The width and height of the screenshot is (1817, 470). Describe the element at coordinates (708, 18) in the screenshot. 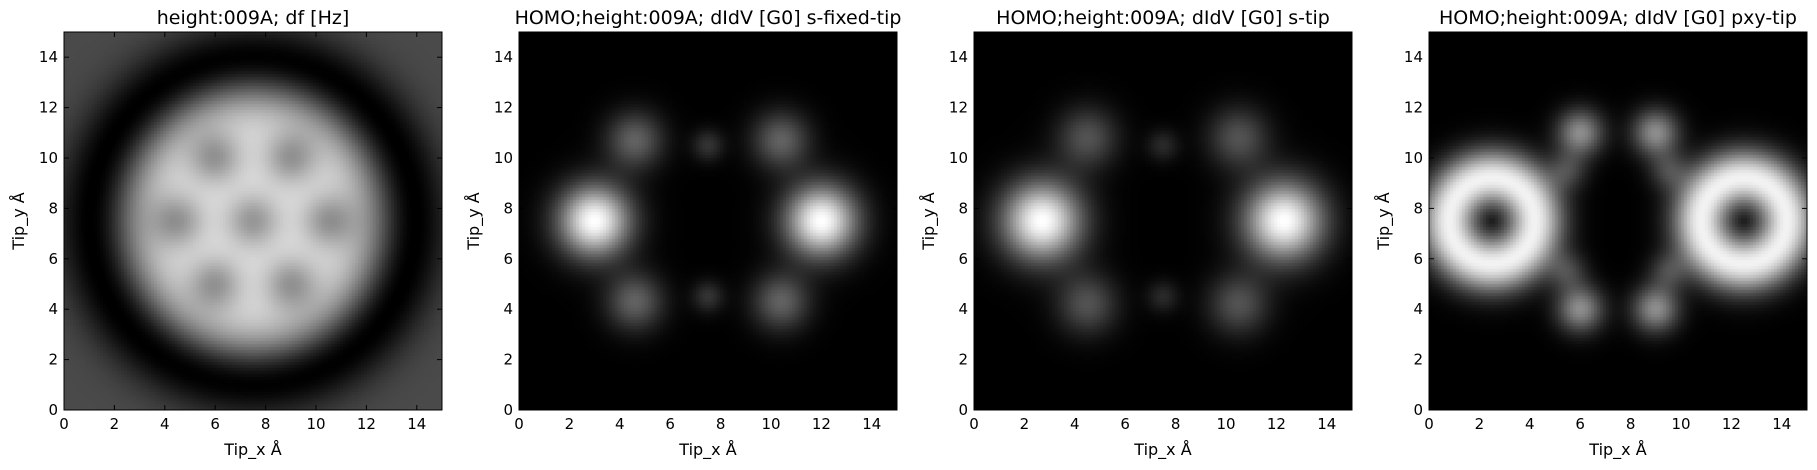

I see `panel-title: HOMO;height:009A; dIdV [G0] s-fixed-tip` at that location.